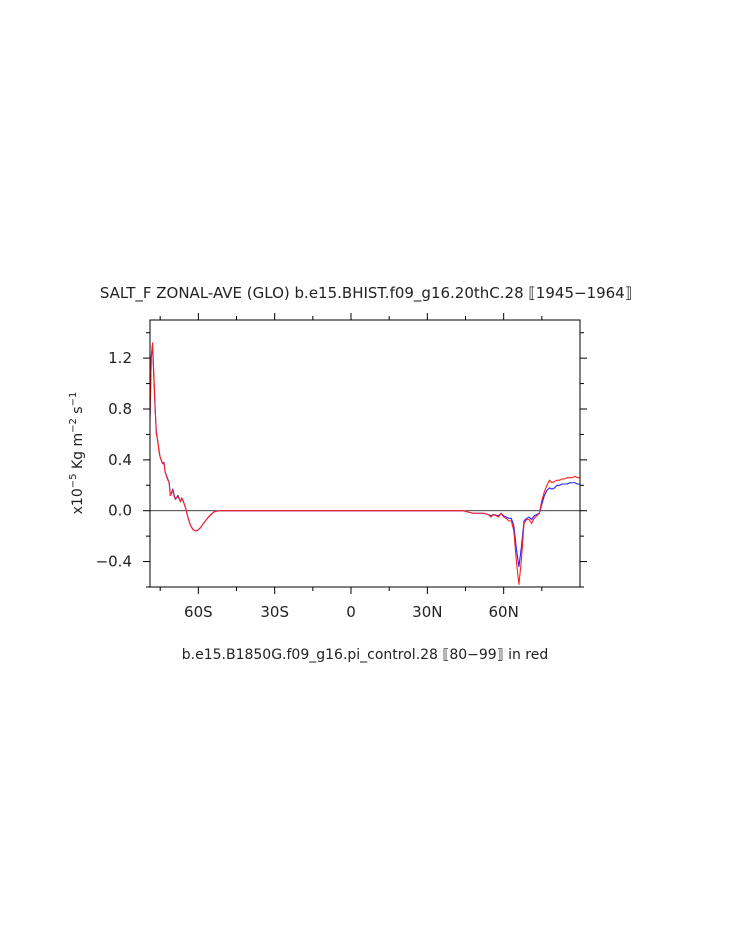  Describe the element at coordinates (120, 460) in the screenshot. I see `y-tick-label: 0.4` at that location.